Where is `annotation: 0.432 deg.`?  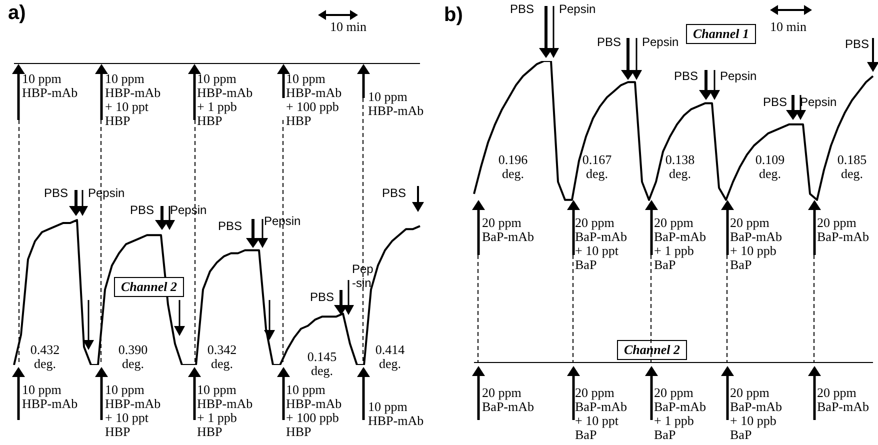 annotation: 0.432 deg. is located at coordinates (45, 356).